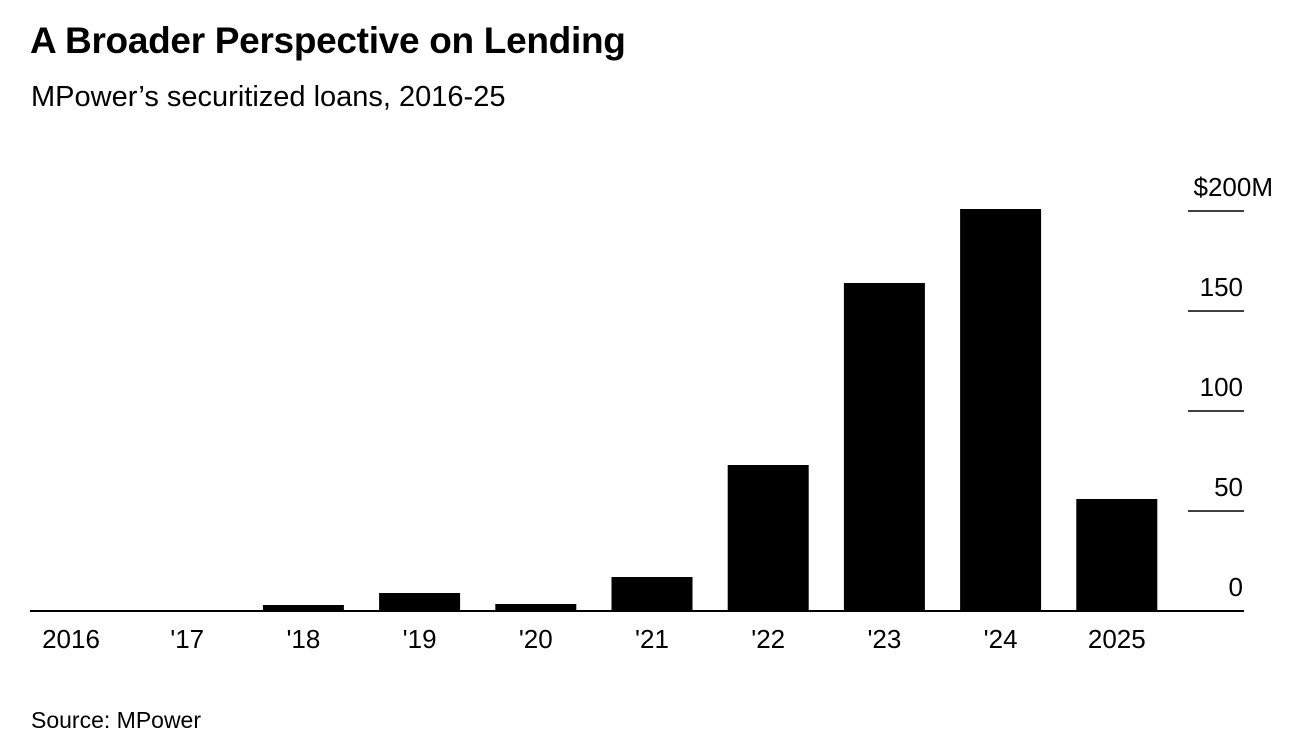 The image size is (1292, 754). What do you see at coordinates (594, 639) in the screenshot?
I see `x-axis: 2016 '17 '18 '19 '20 '21 '22 '23 '24 2025` at bounding box center [594, 639].